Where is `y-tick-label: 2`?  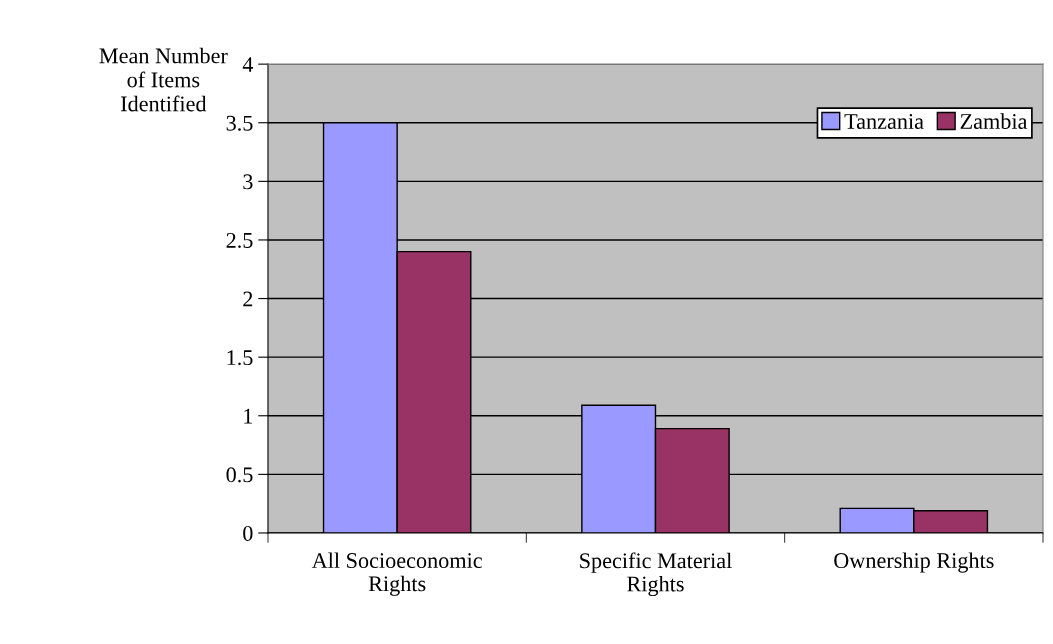 y-tick-label: 2 is located at coordinates (248, 299).